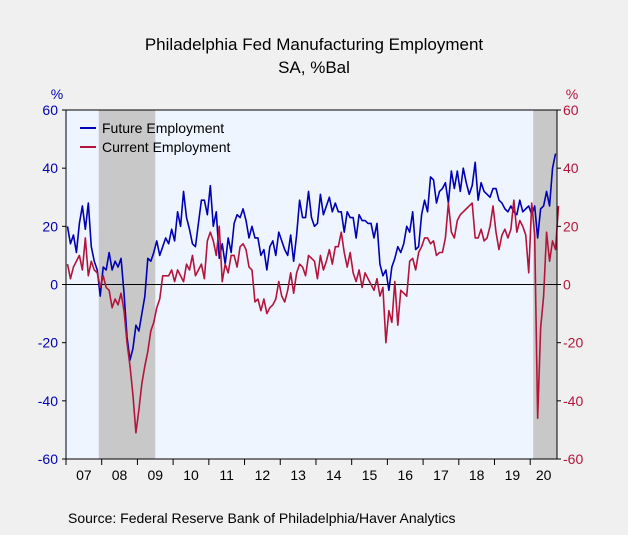  I want to click on right-y-tick-label: -60, so click(573, 459).